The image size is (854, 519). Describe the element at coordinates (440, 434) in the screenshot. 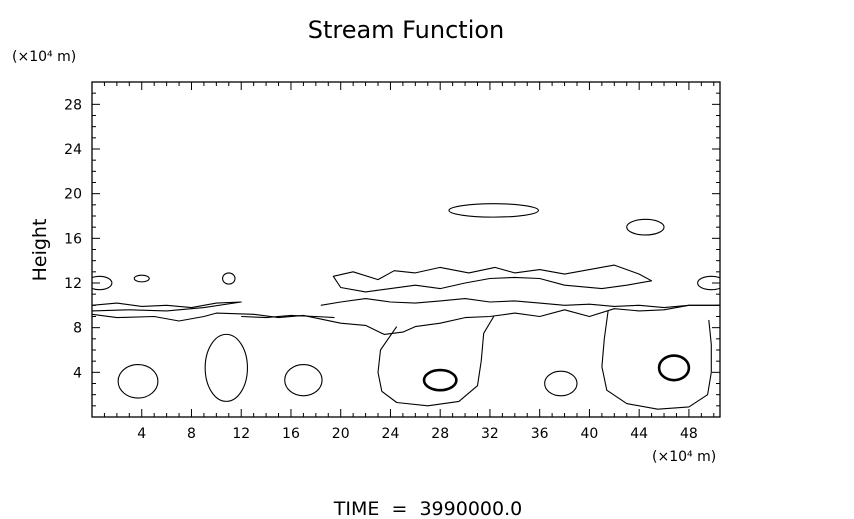

I see `x-tick-label: 28` at that location.